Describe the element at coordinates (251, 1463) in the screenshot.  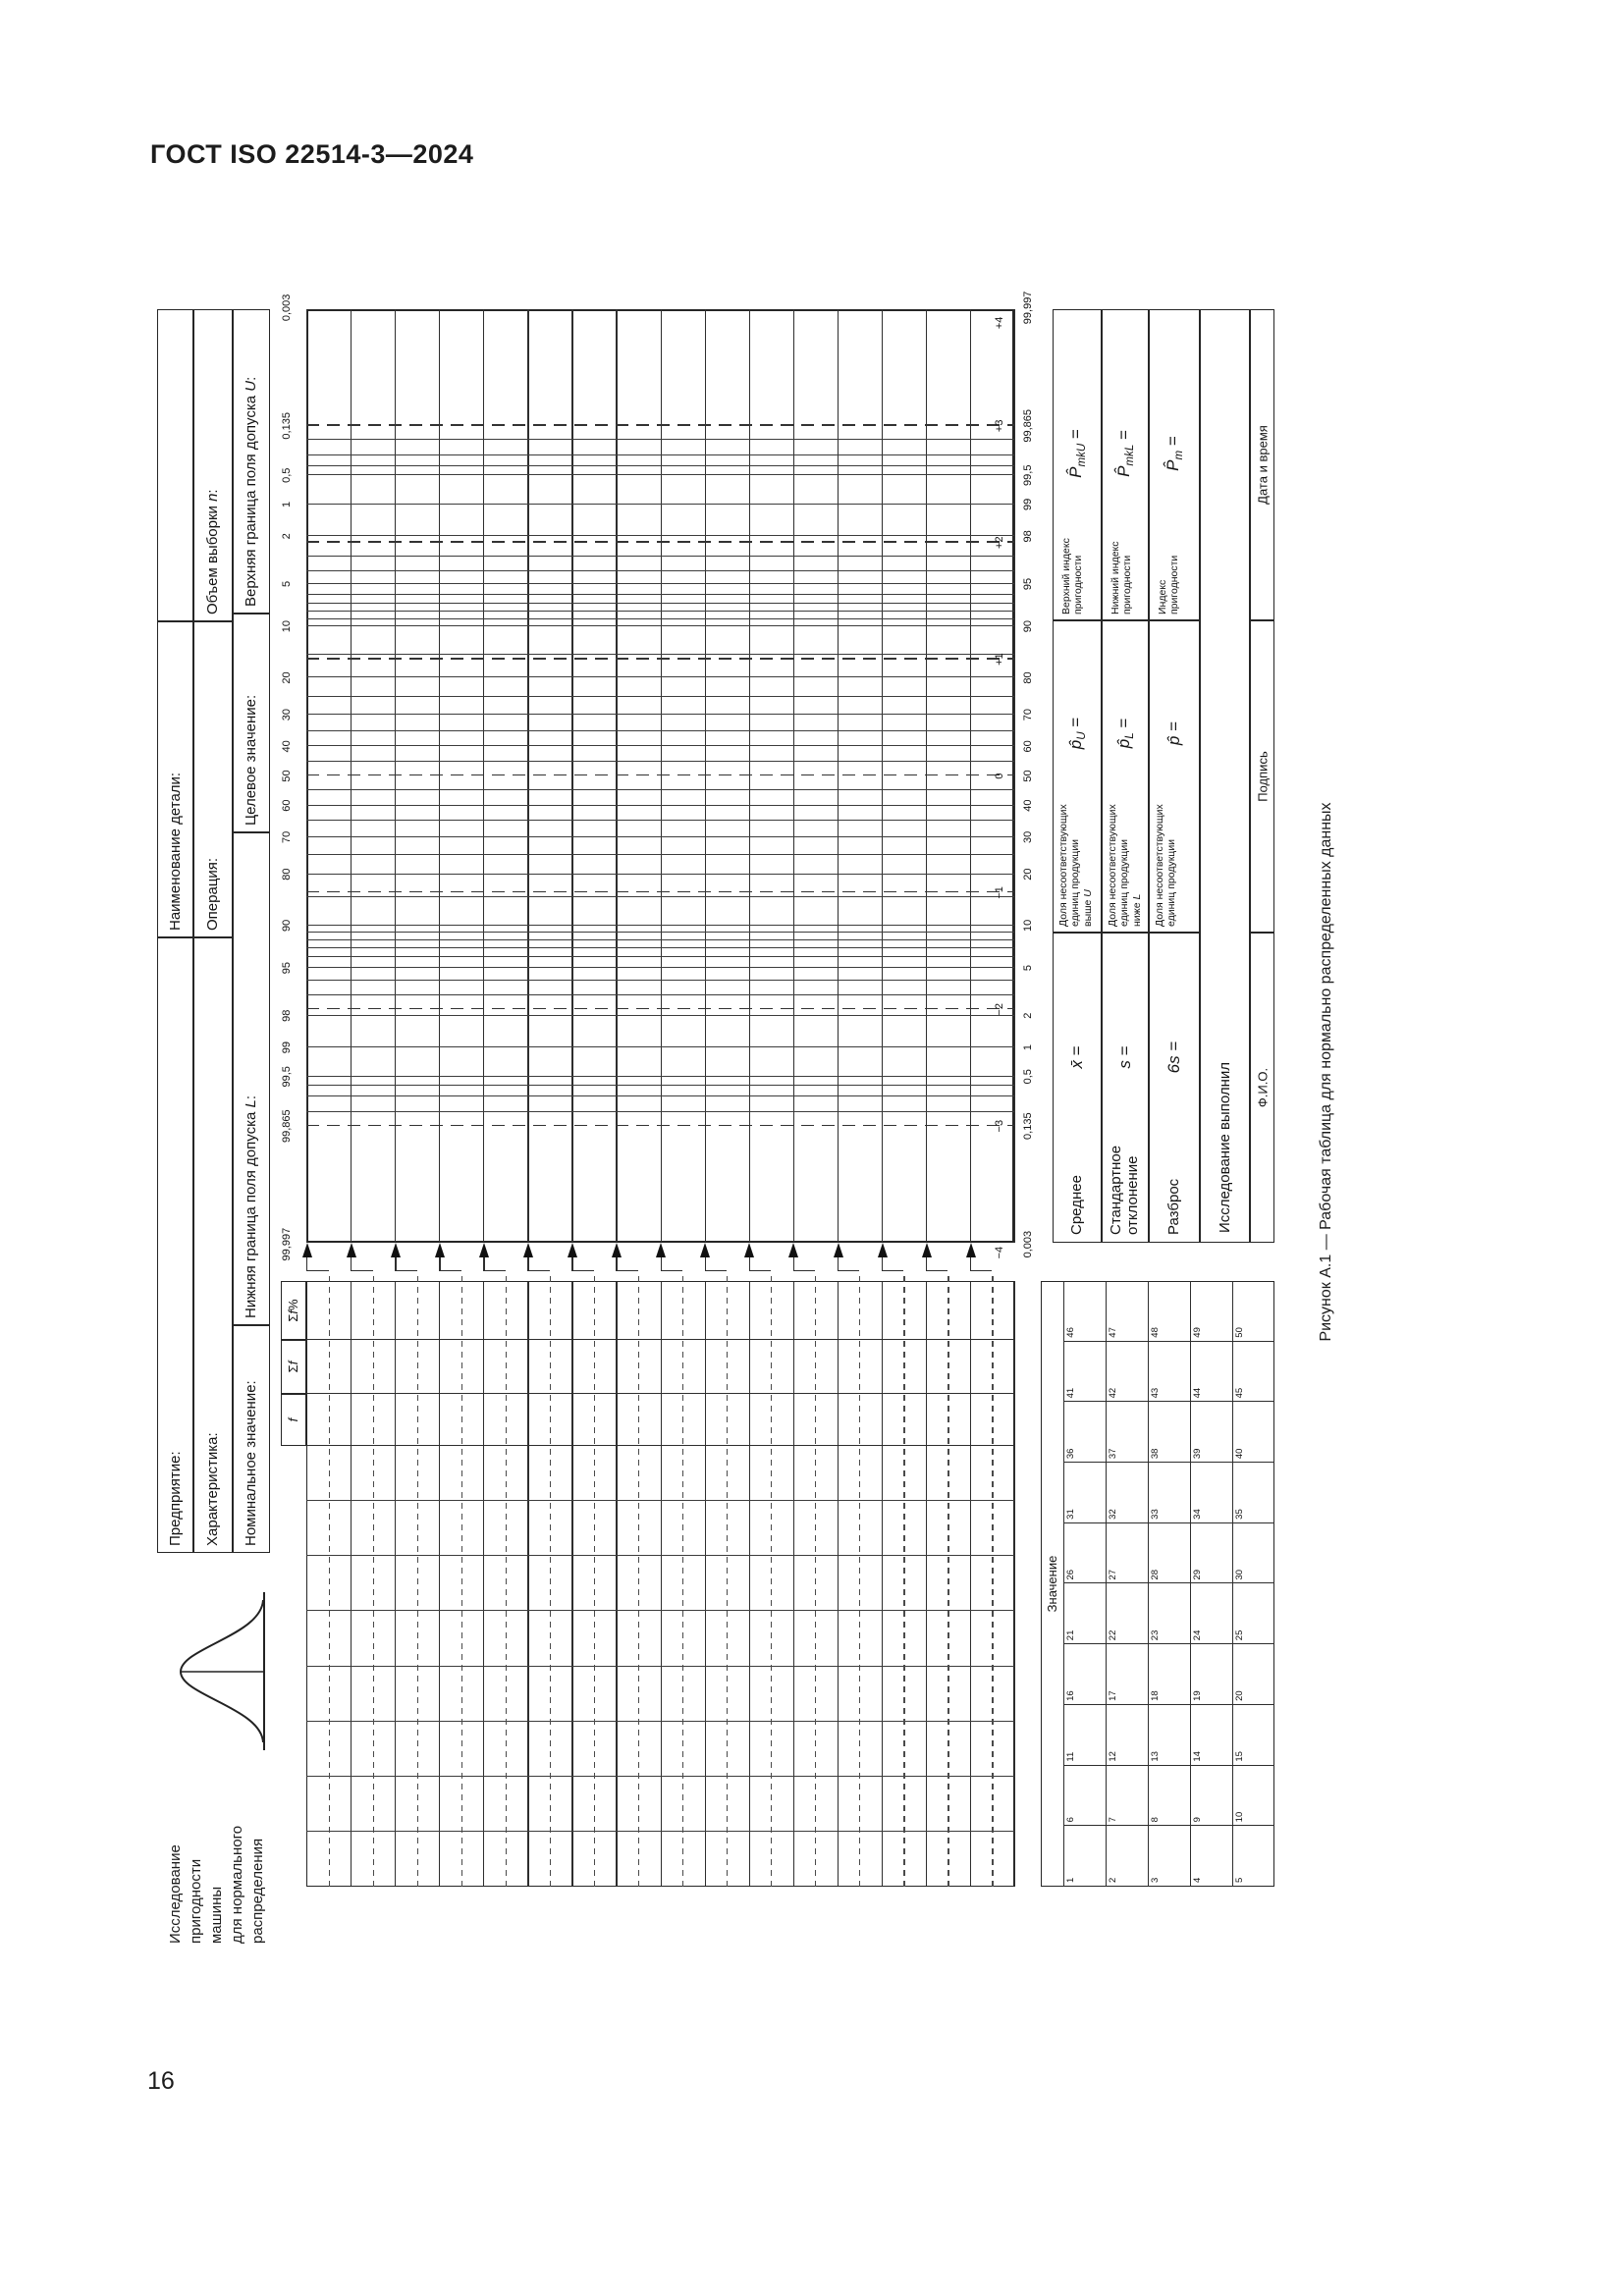
I see `header-field-label: Номинальное значение:` at that location.